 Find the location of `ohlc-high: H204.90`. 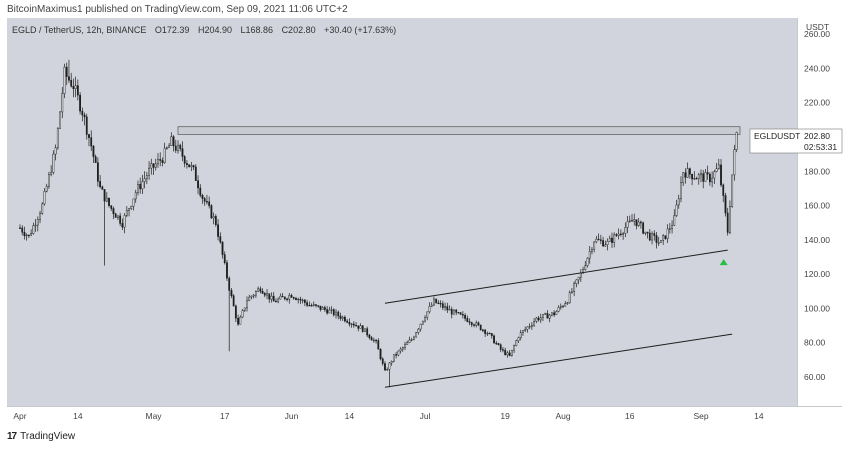

ohlc-high: H204.90 is located at coordinates (214, 30).